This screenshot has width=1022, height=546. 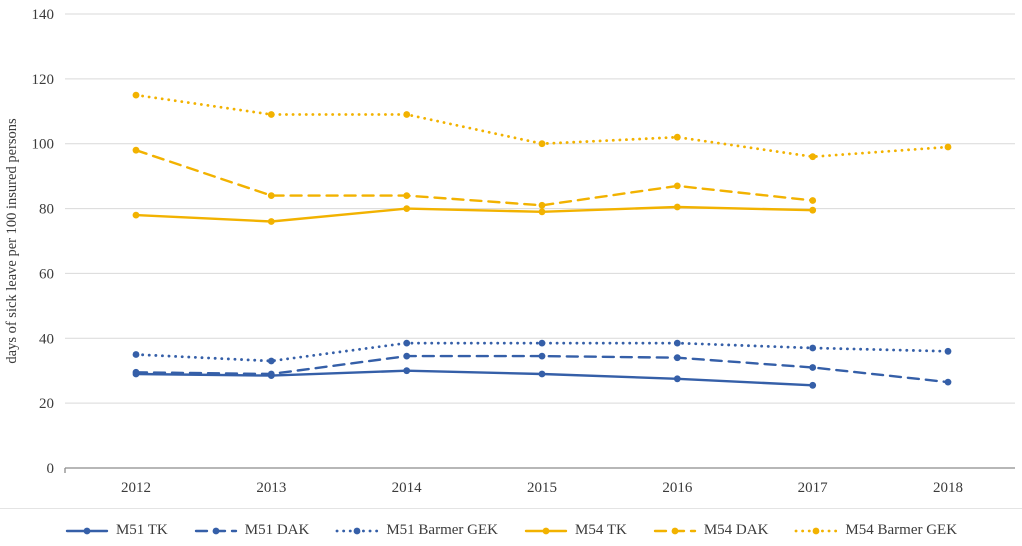 I want to click on legend-item-m51-tk: M51 TK, so click(x=116, y=530).